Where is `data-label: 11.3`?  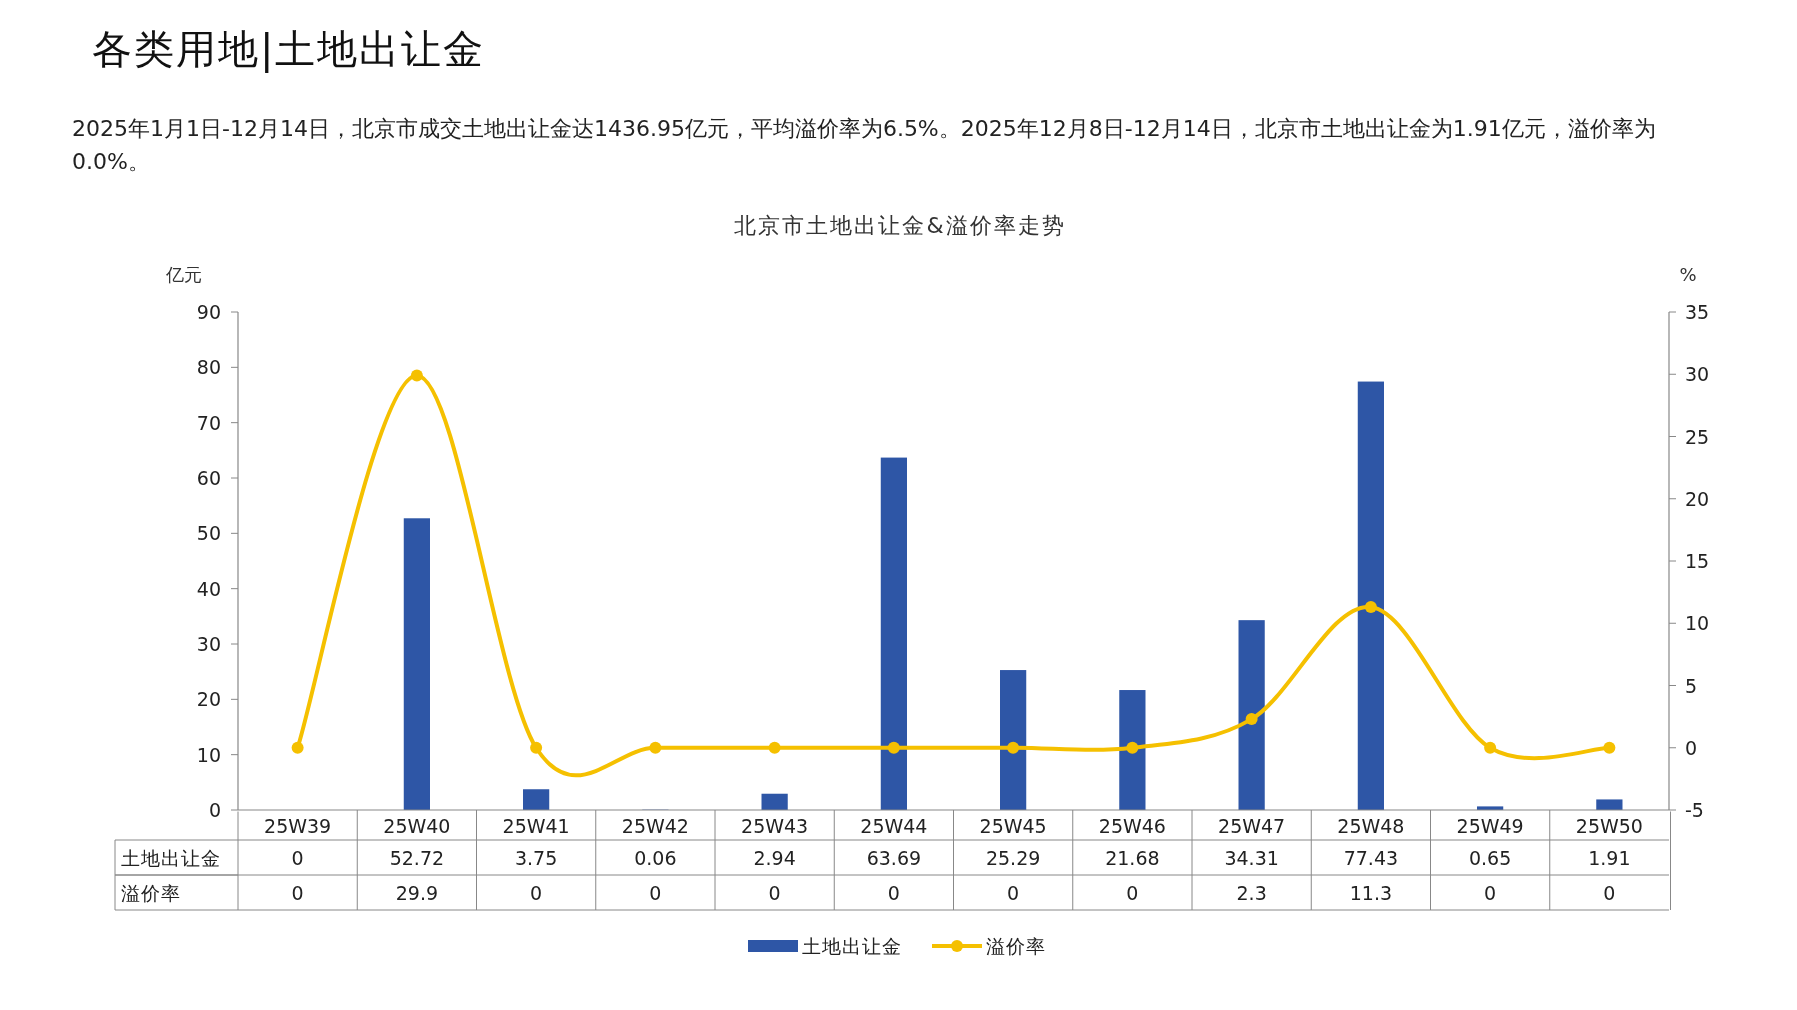
data-label: 11.3 is located at coordinates (1371, 893).